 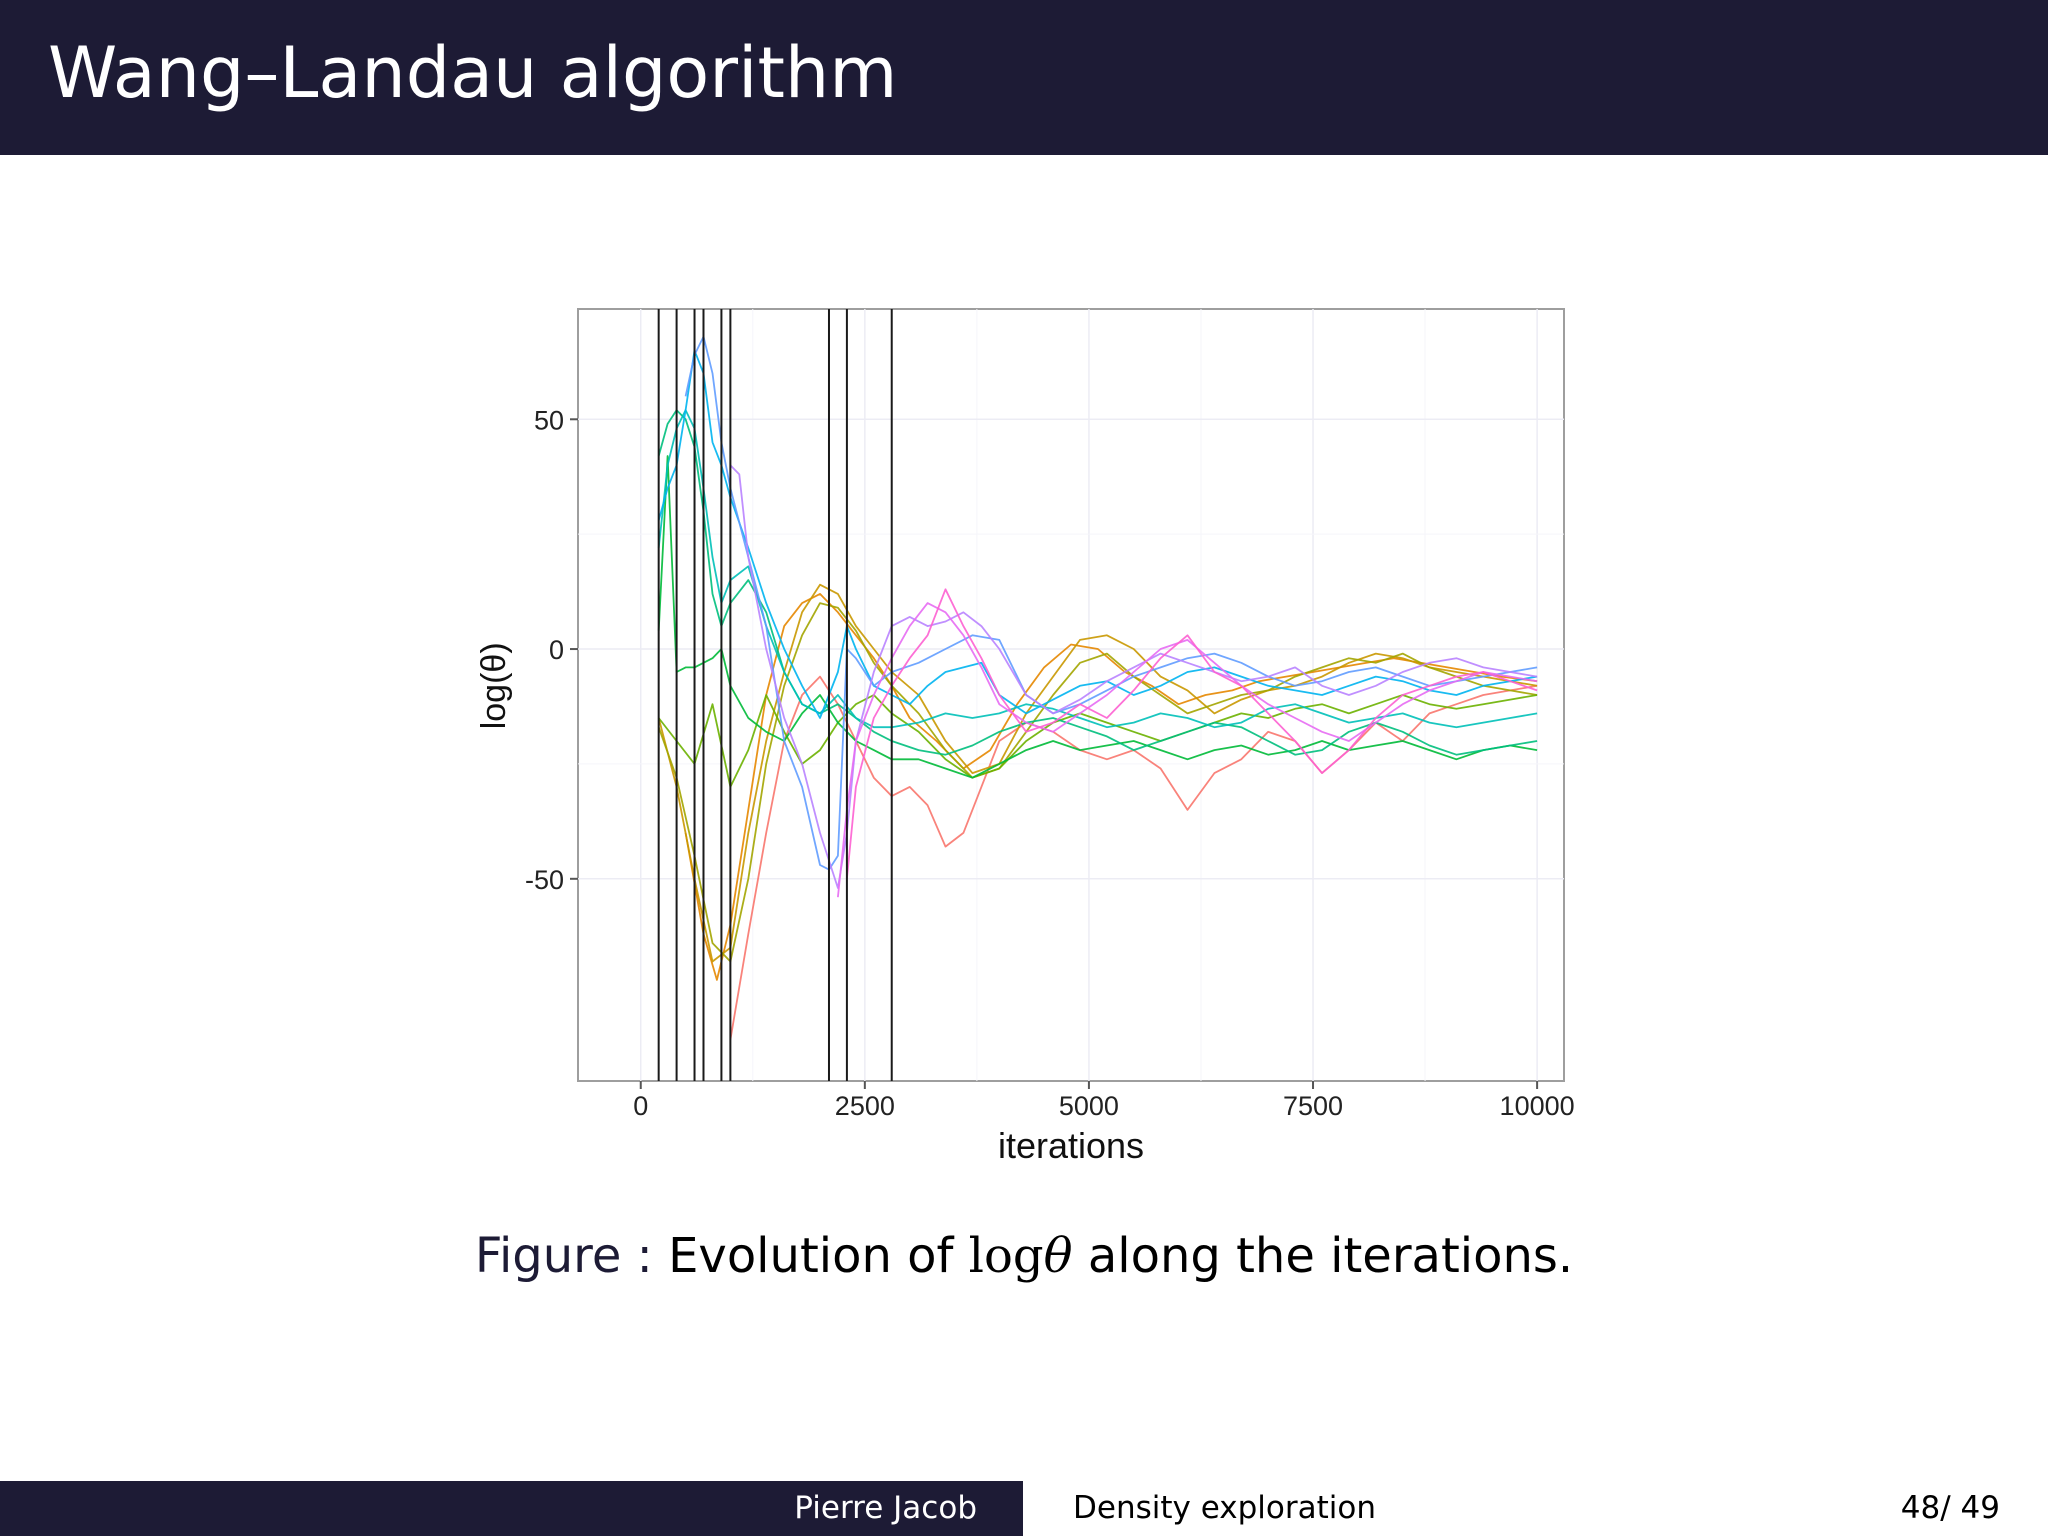 What do you see at coordinates (549, 420) in the screenshot?
I see `y-tick-label: 50` at bounding box center [549, 420].